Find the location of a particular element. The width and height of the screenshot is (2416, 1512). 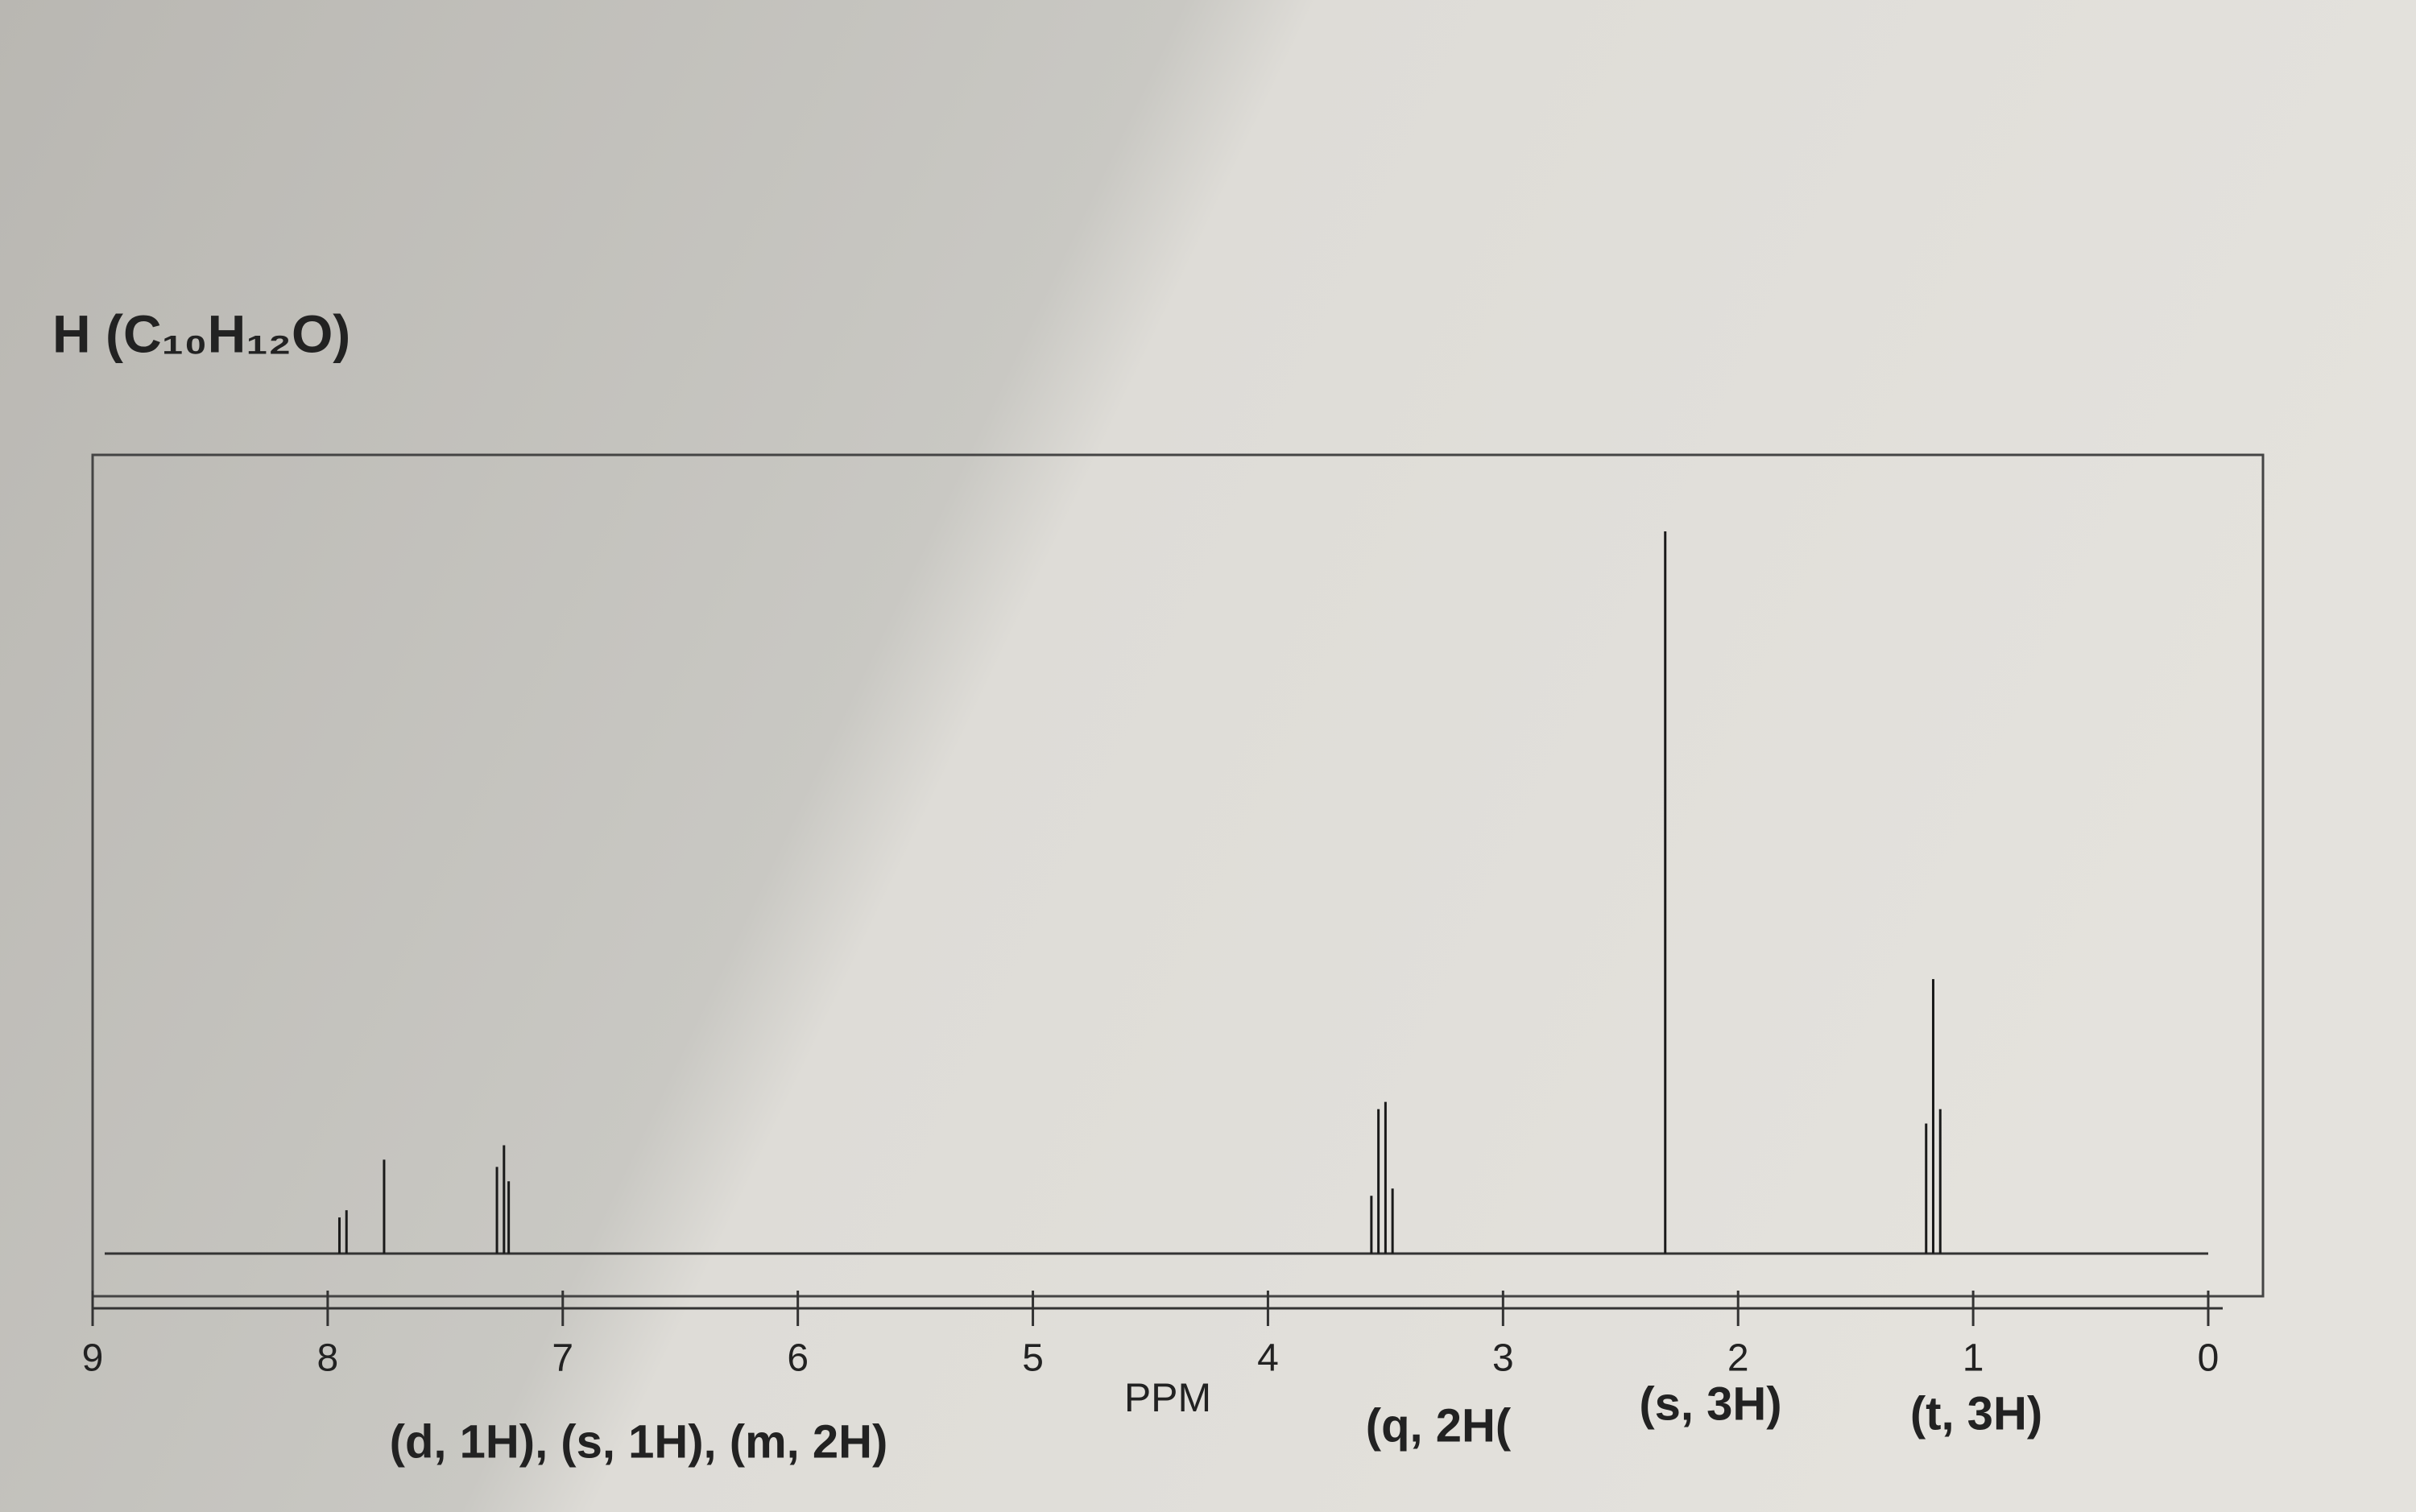

x-tick-label: 5 is located at coordinates (1033, 1358).